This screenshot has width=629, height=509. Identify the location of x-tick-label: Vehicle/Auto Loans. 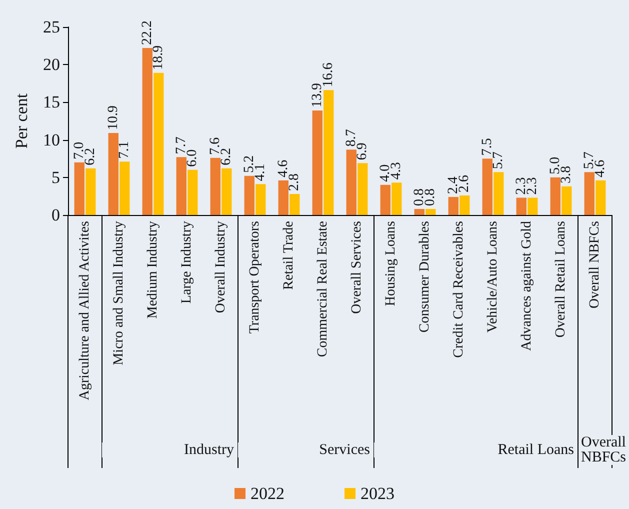
(493, 277).